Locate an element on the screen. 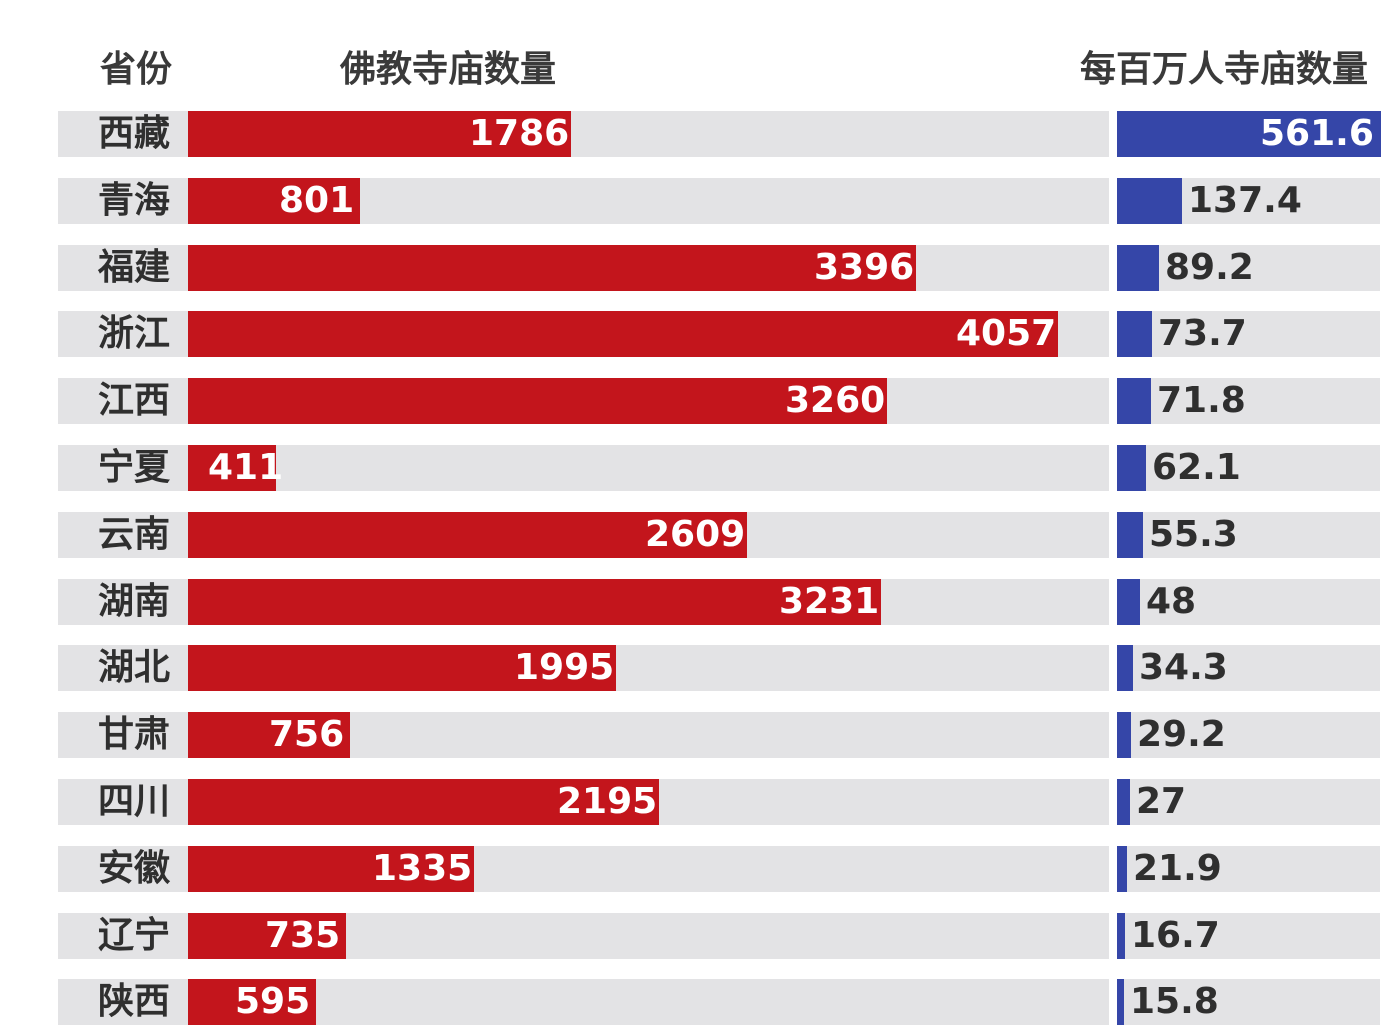 Image resolution: width=1400 pixels, height=1030 pixels. temples-value-label: 3231 is located at coordinates (829, 601).